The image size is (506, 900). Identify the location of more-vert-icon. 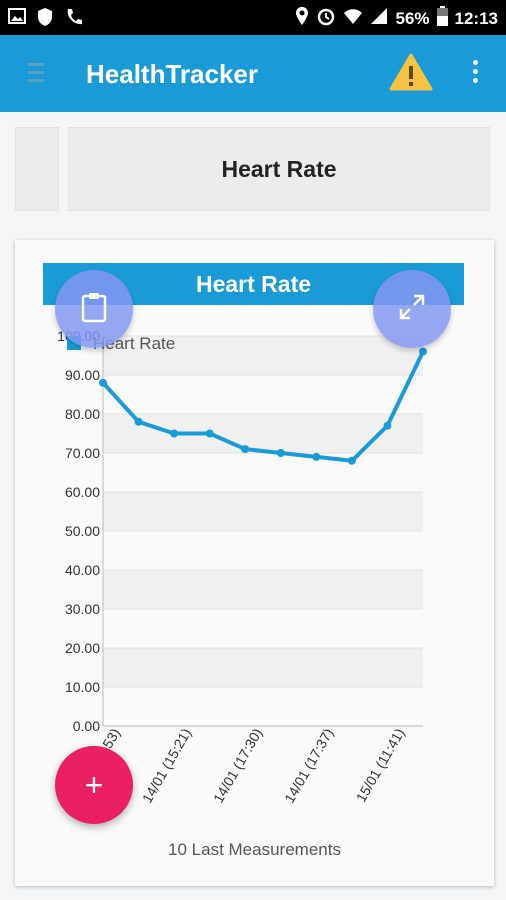
(475, 74).